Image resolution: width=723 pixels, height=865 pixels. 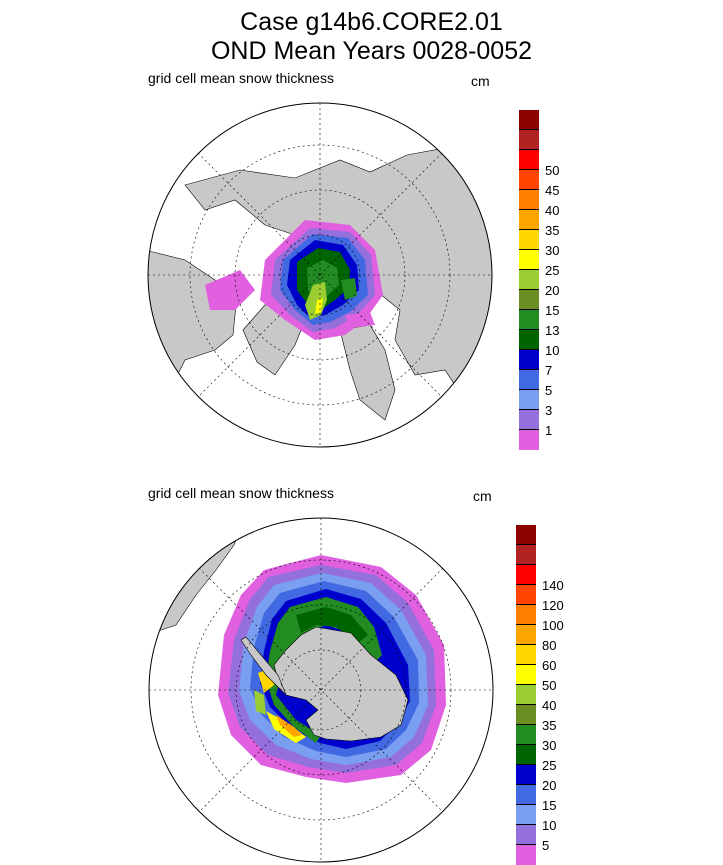 What do you see at coordinates (241, 493) in the screenshot?
I see `south-panel-label: grid cell mean snow thickness` at bounding box center [241, 493].